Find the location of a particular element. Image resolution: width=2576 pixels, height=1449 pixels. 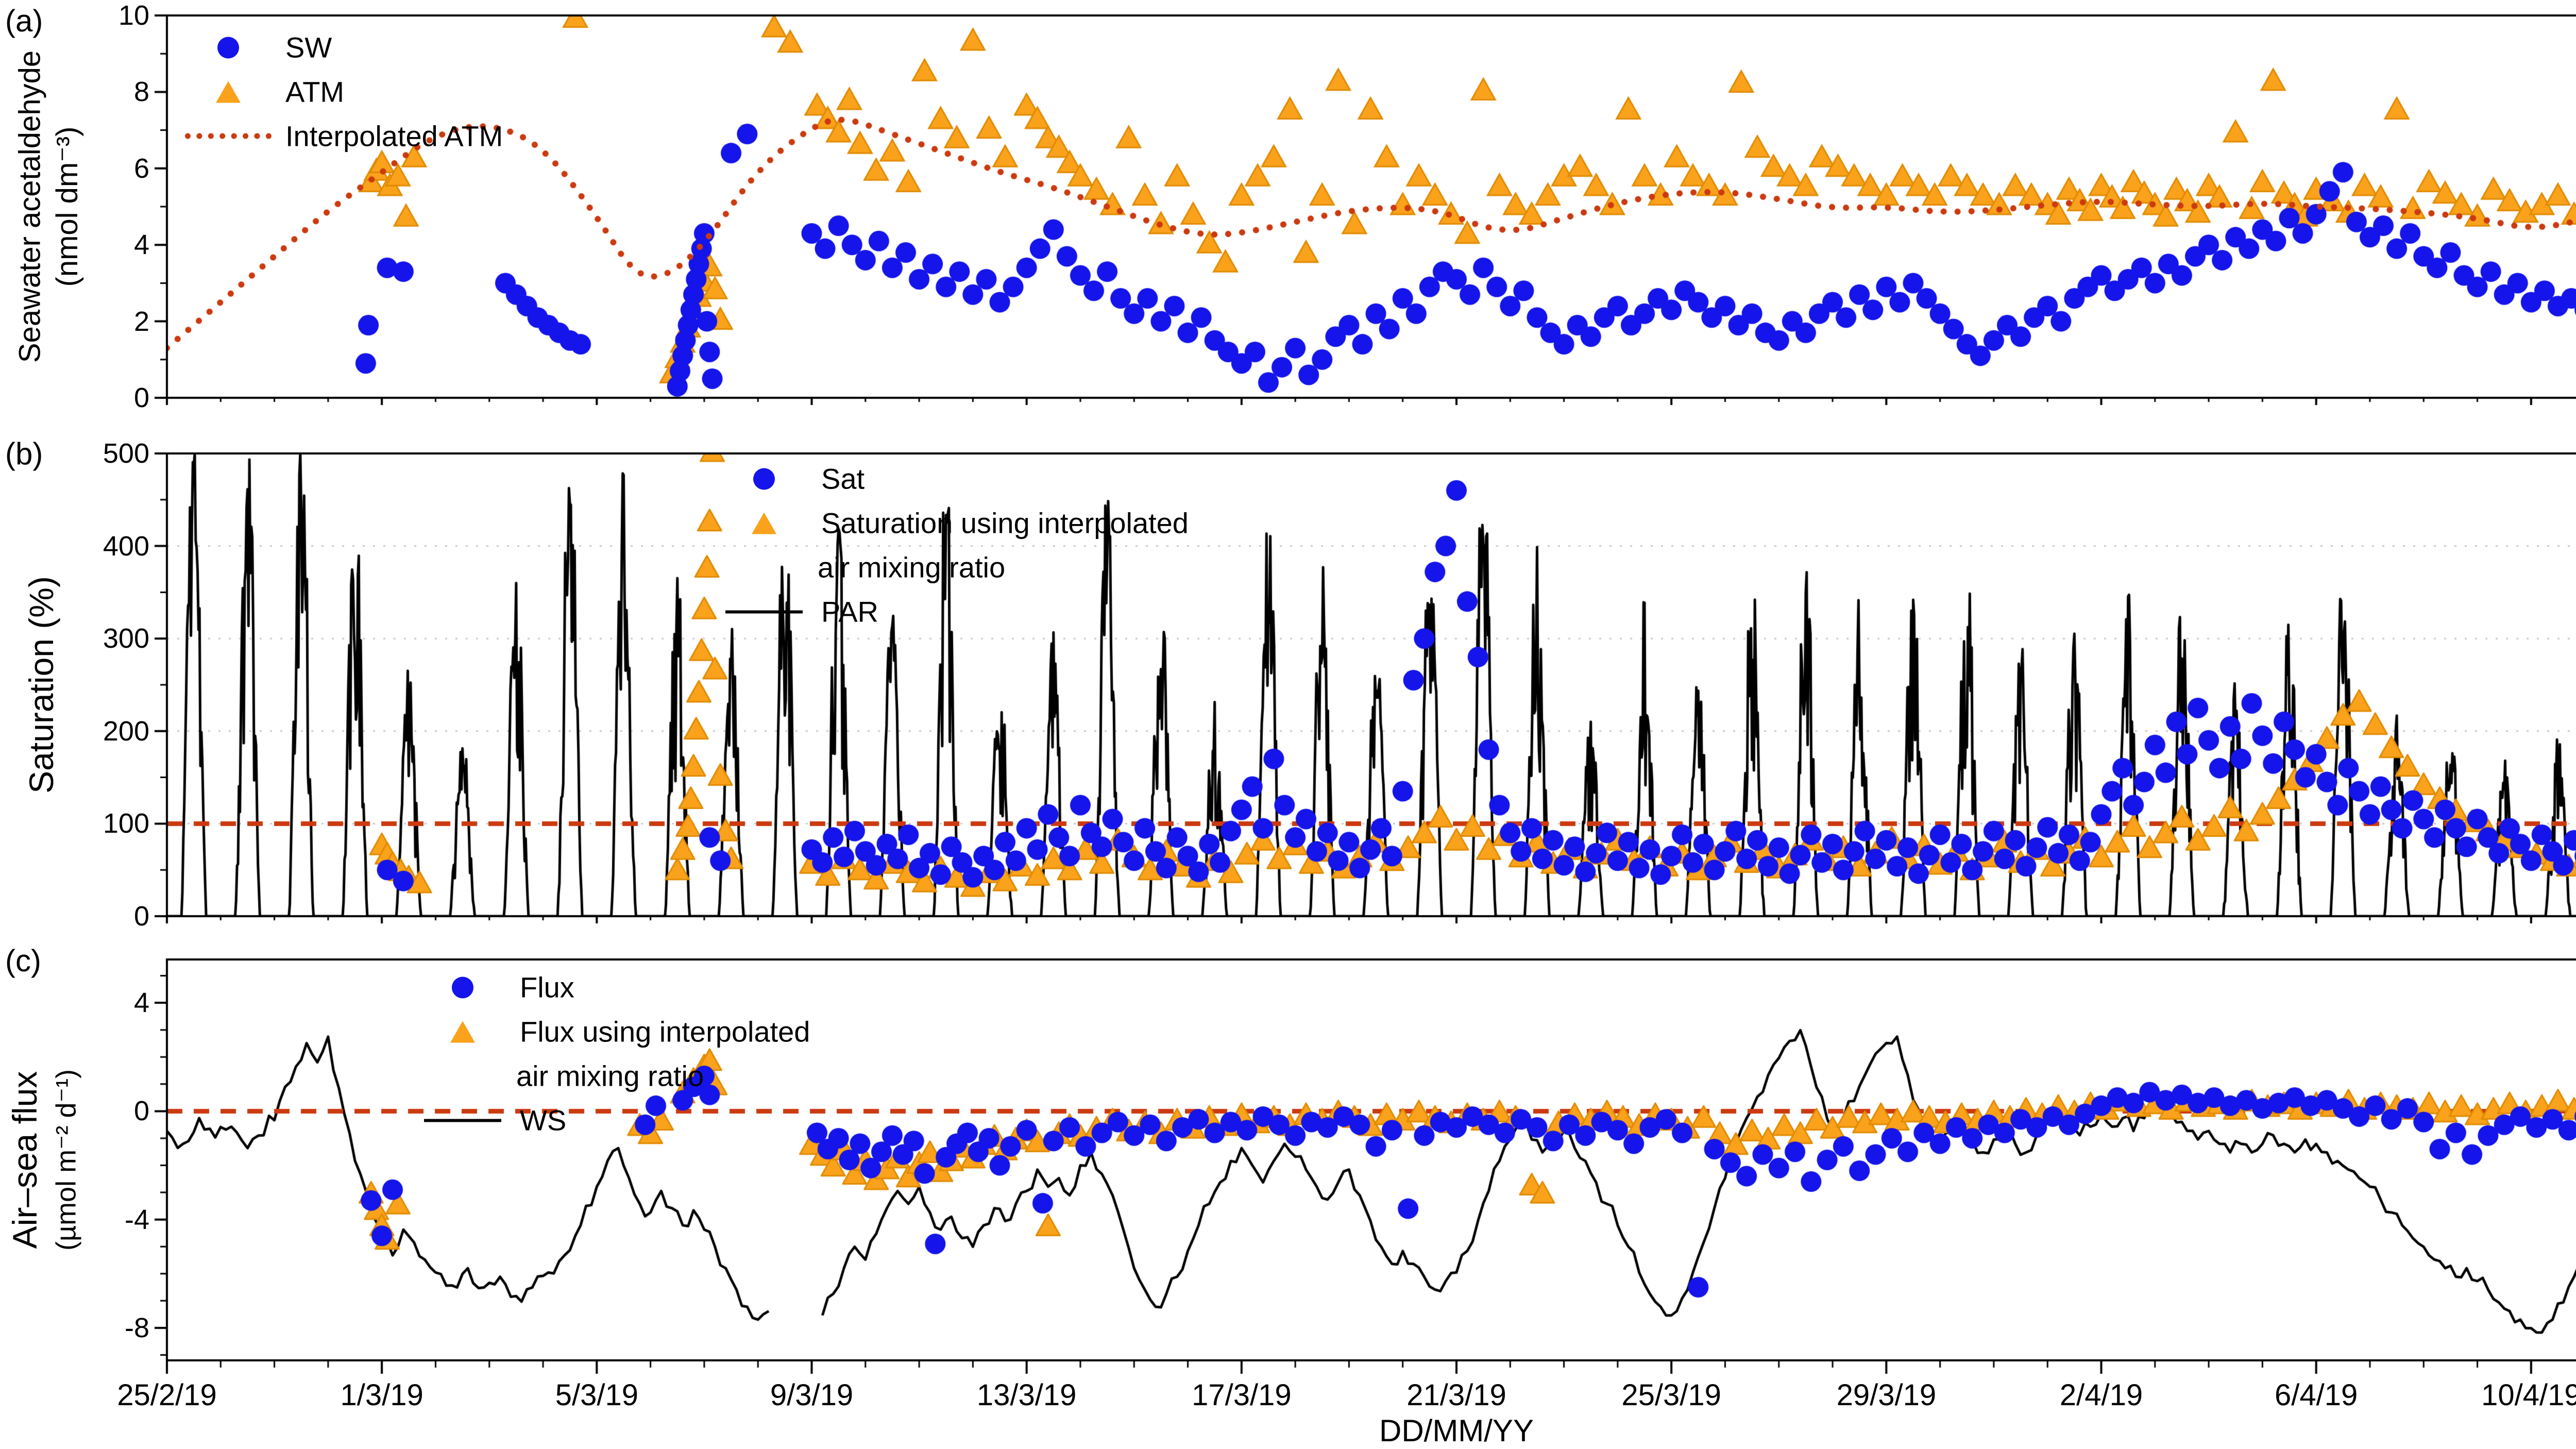

legend-item-par: PAR is located at coordinates (799, 612).